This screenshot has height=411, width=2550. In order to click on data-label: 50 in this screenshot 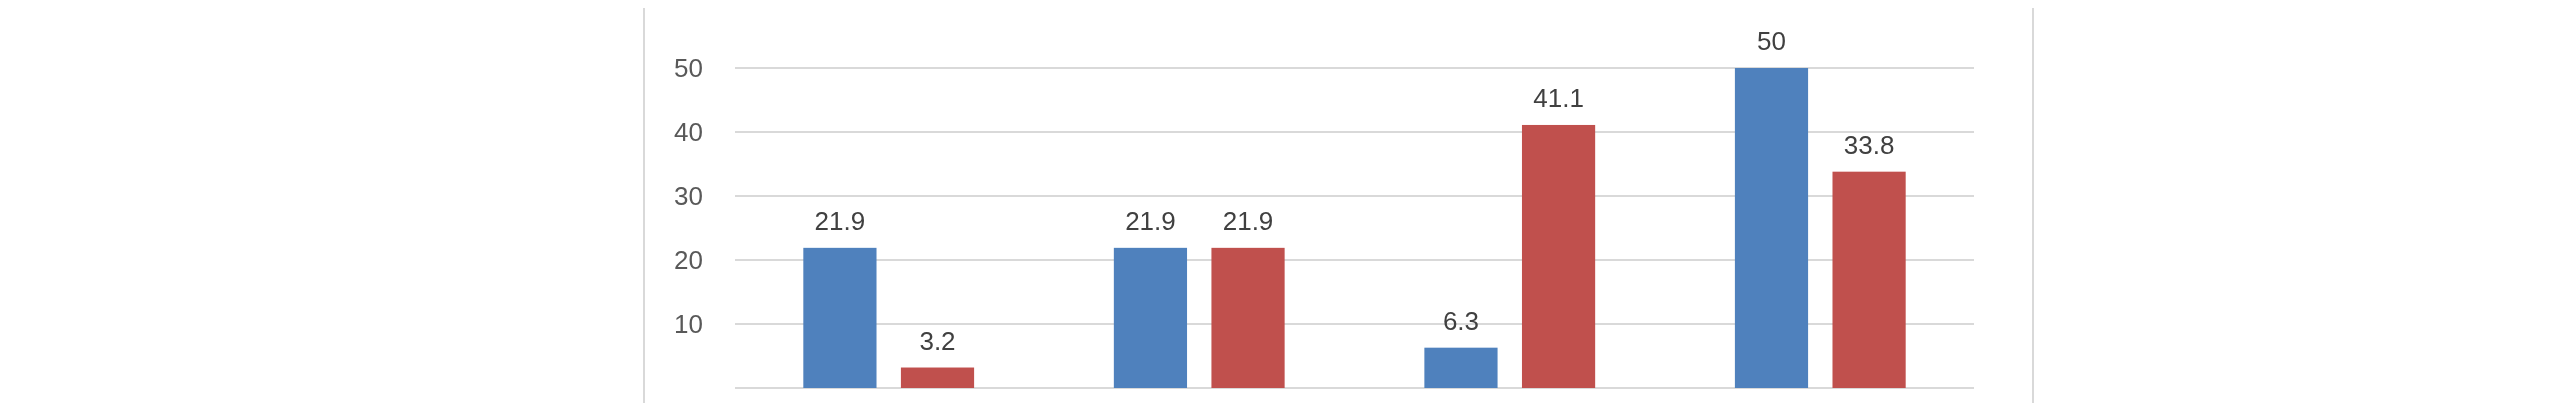, I will do `click(1771, 41)`.